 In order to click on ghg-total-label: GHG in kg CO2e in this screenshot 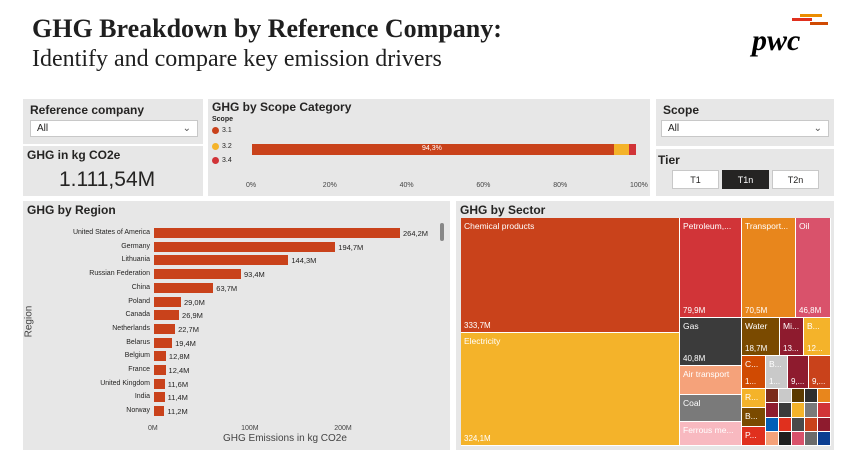, I will do `click(74, 155)`.